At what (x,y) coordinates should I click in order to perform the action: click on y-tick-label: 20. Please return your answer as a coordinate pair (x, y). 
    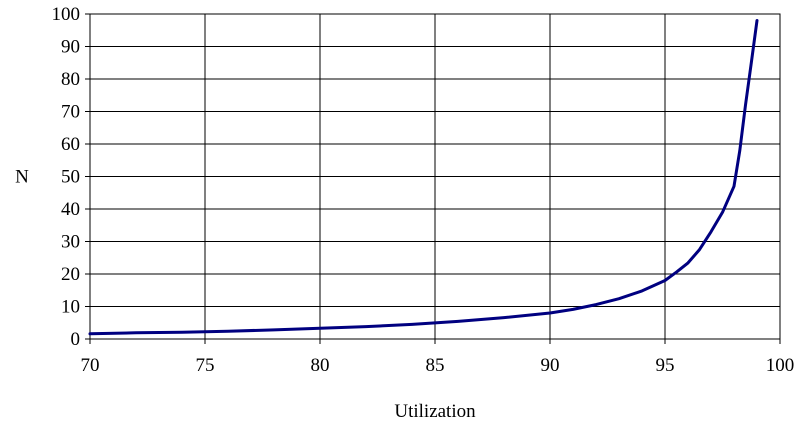
    Looking at the image, I should click on (70, 274).